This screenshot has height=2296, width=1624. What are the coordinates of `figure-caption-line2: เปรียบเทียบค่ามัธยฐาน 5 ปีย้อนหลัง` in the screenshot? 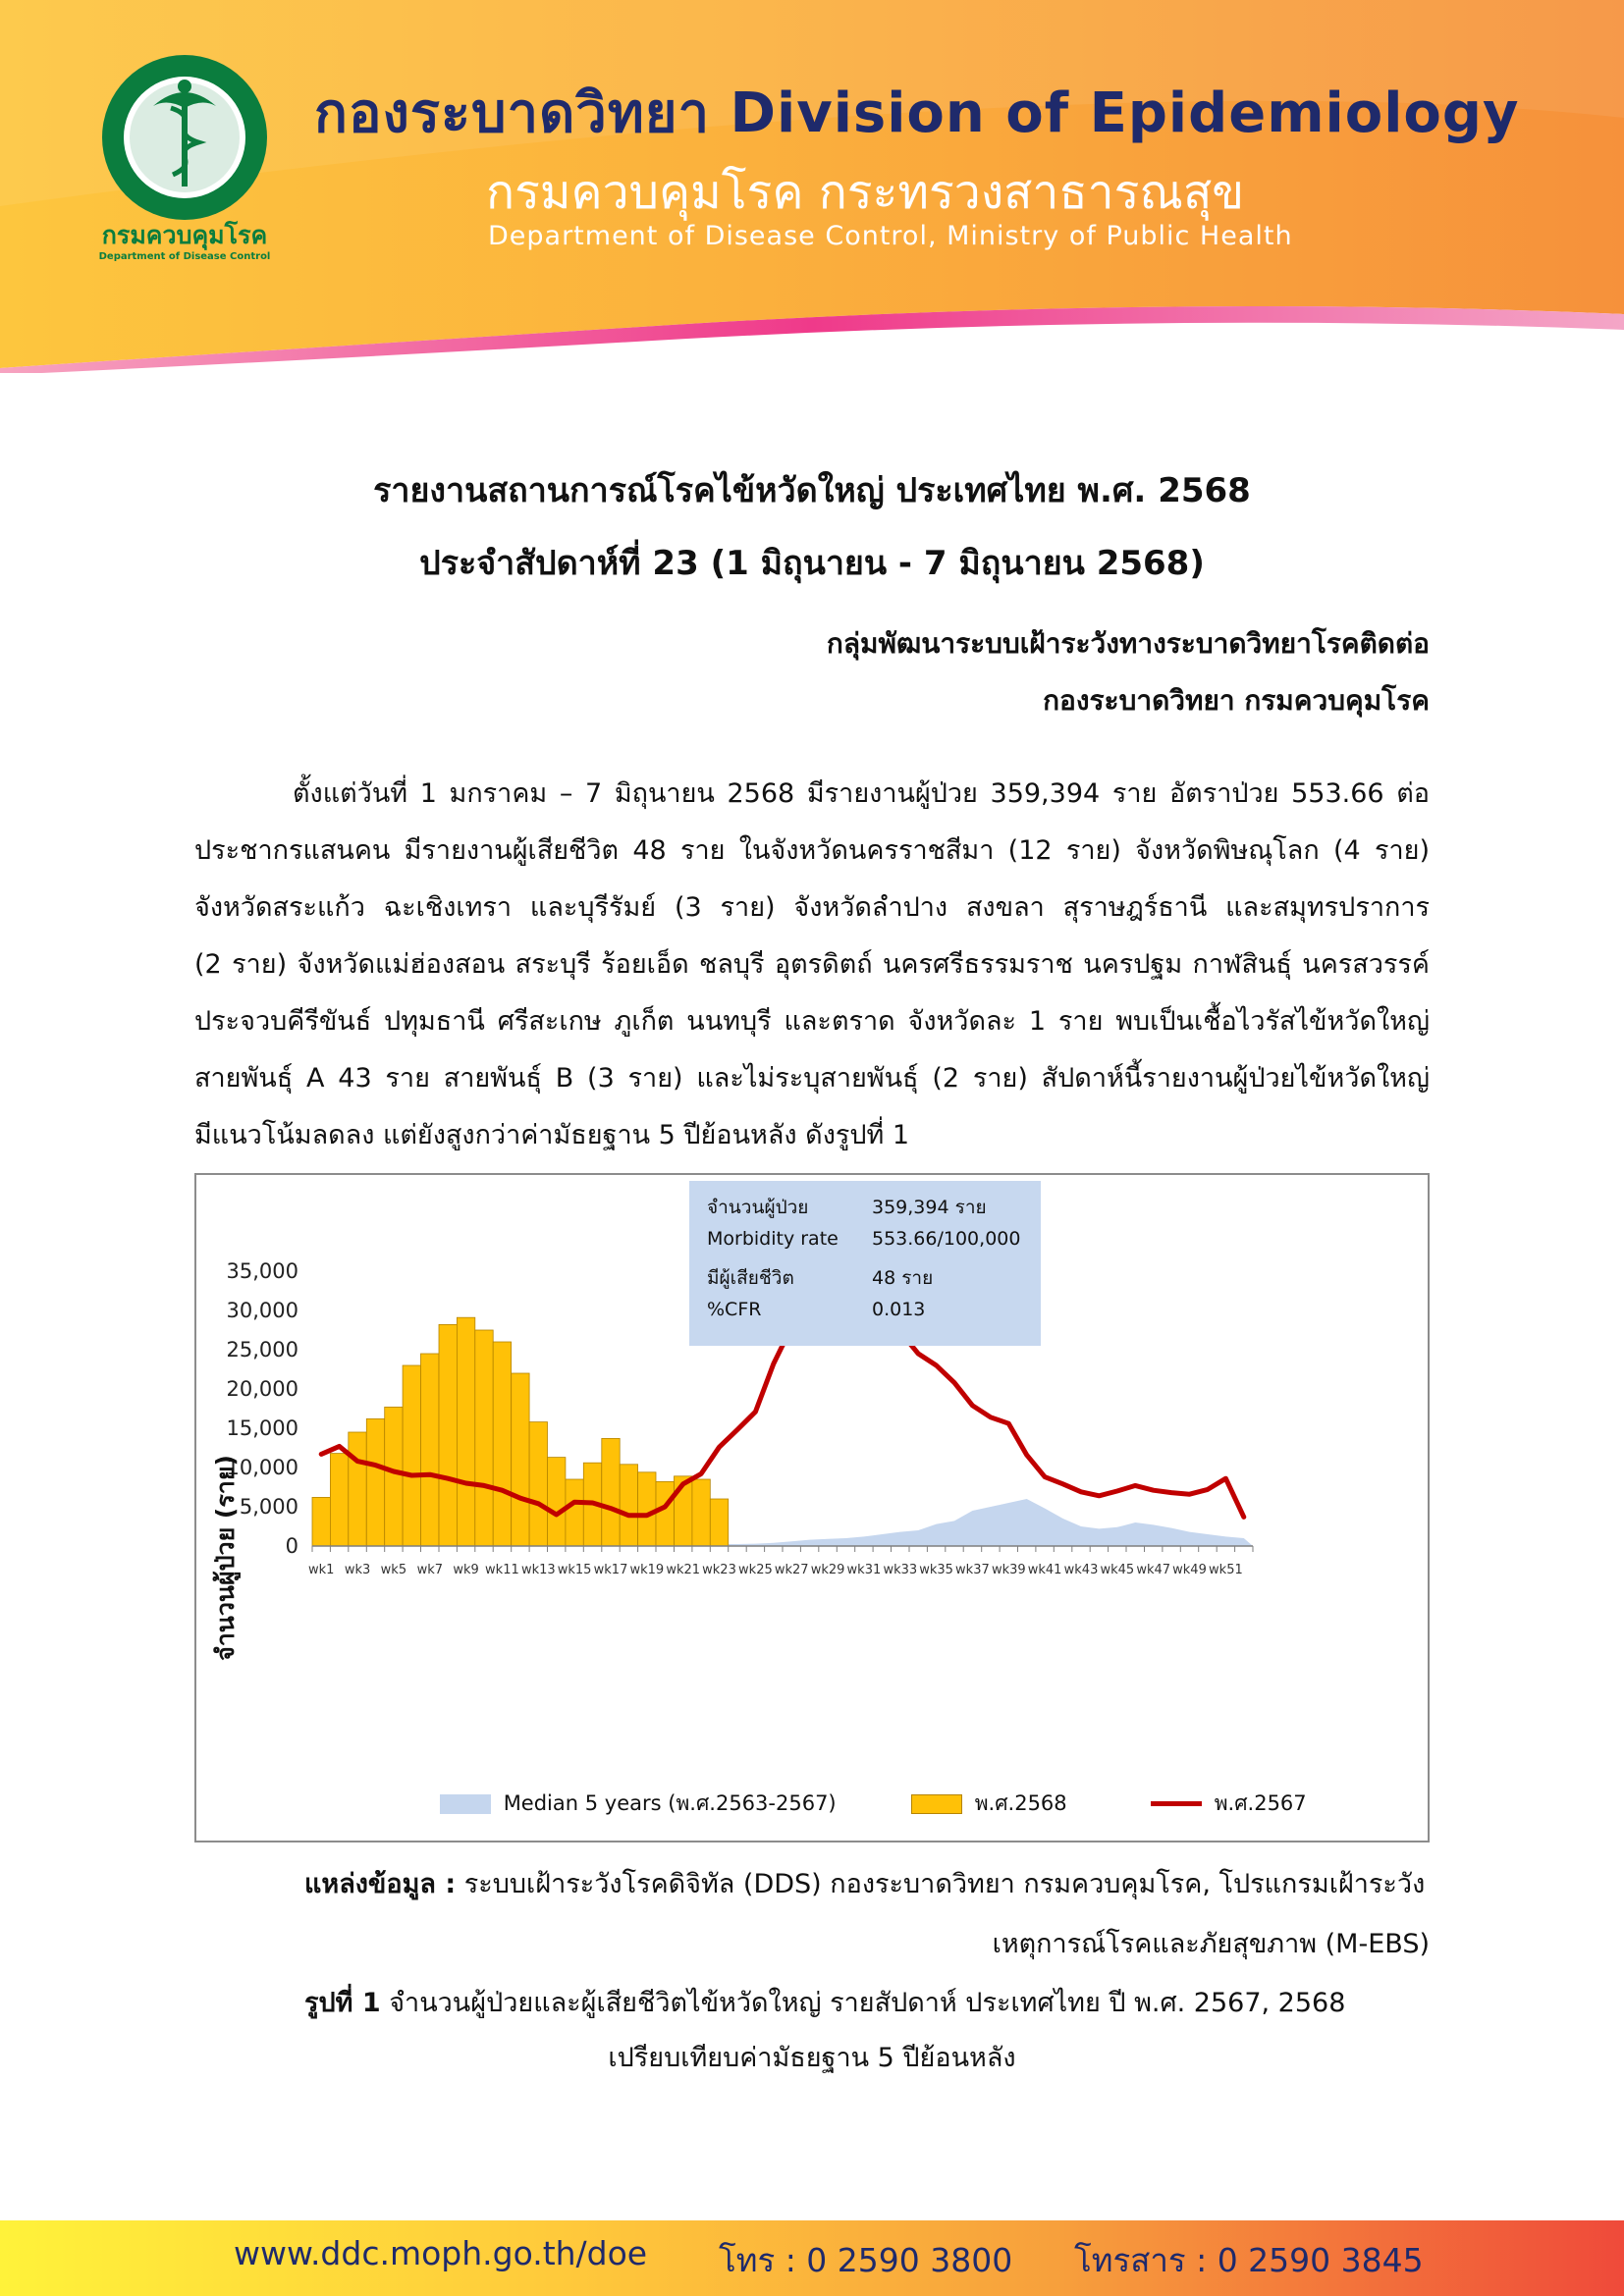 It's located at (812, 2058).